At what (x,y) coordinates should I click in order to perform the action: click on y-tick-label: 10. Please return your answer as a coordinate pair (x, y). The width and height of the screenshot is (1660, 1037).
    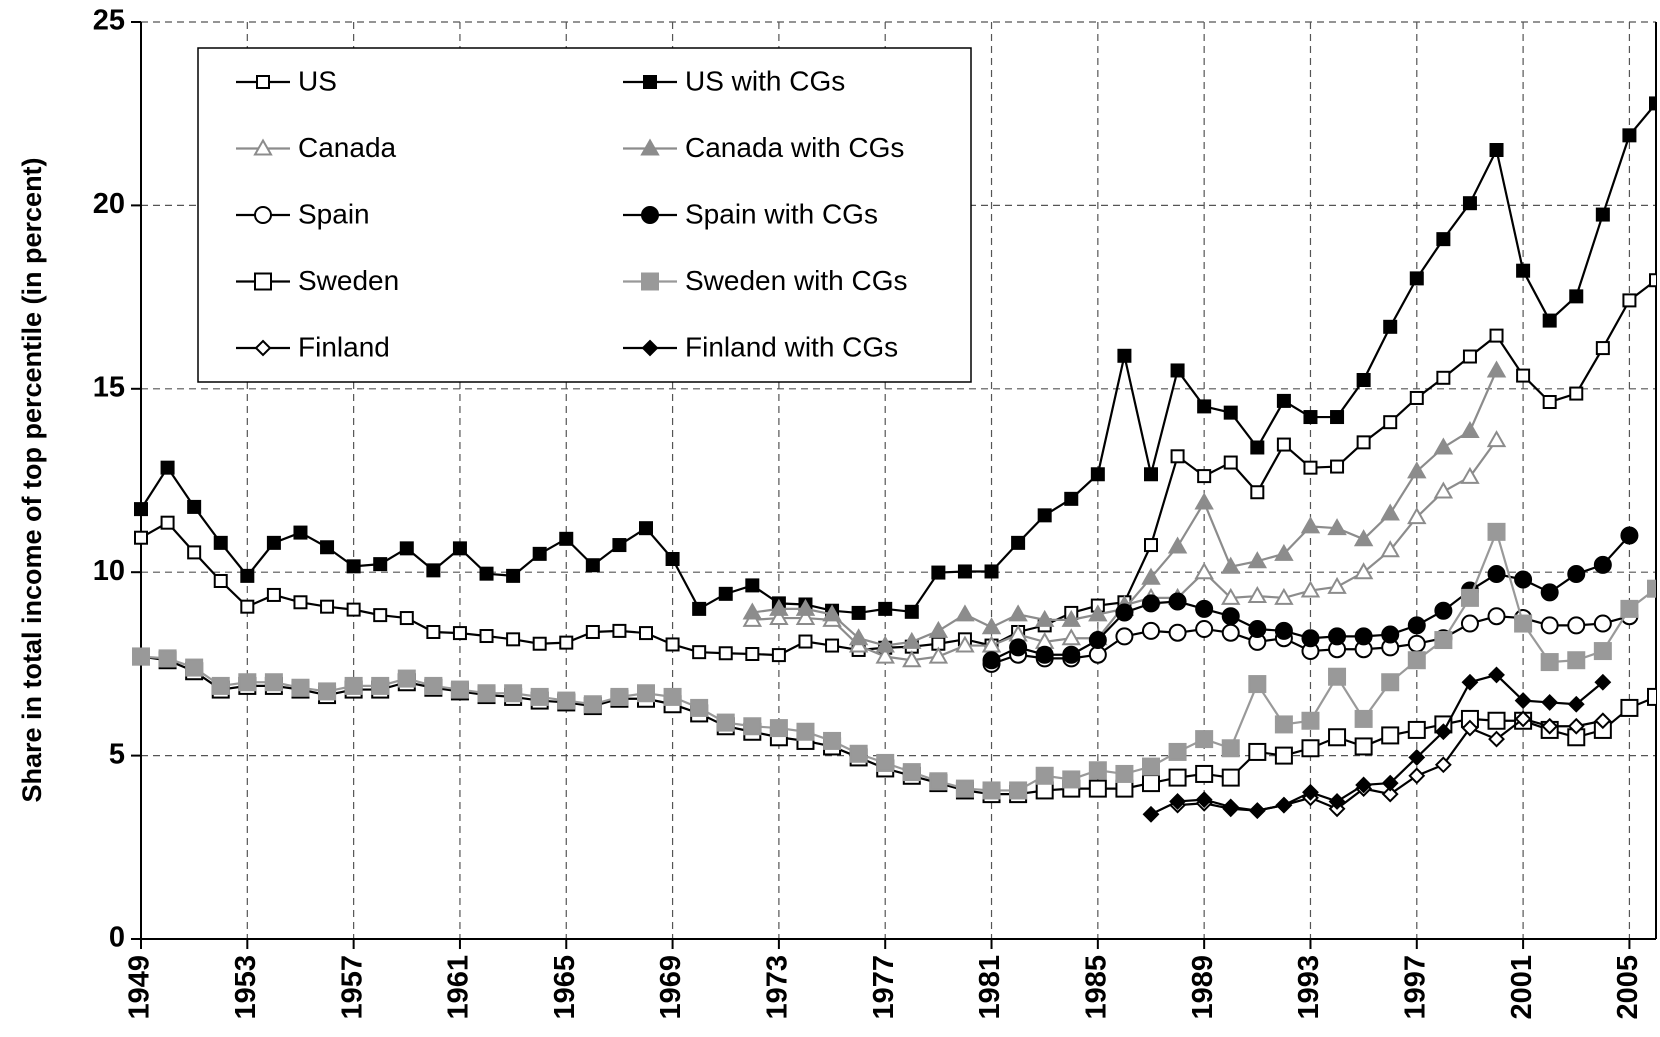
    Looking at the image, I should click on (109, 571).